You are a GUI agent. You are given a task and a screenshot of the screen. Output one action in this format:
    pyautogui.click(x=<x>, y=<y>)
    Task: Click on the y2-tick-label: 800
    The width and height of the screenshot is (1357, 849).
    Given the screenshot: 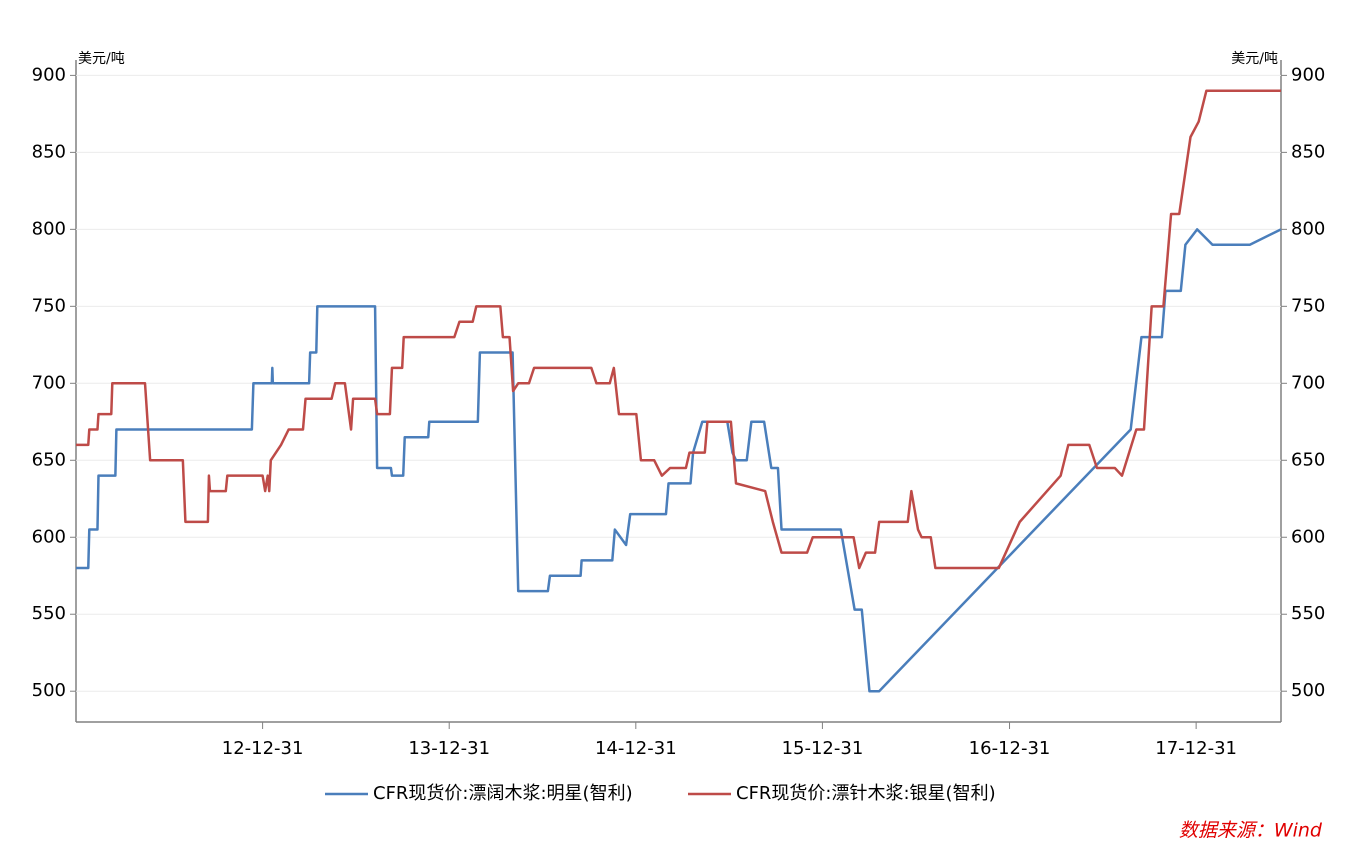 What is the action you would take?
    pyautogui.click(x=1308, y=228)
    